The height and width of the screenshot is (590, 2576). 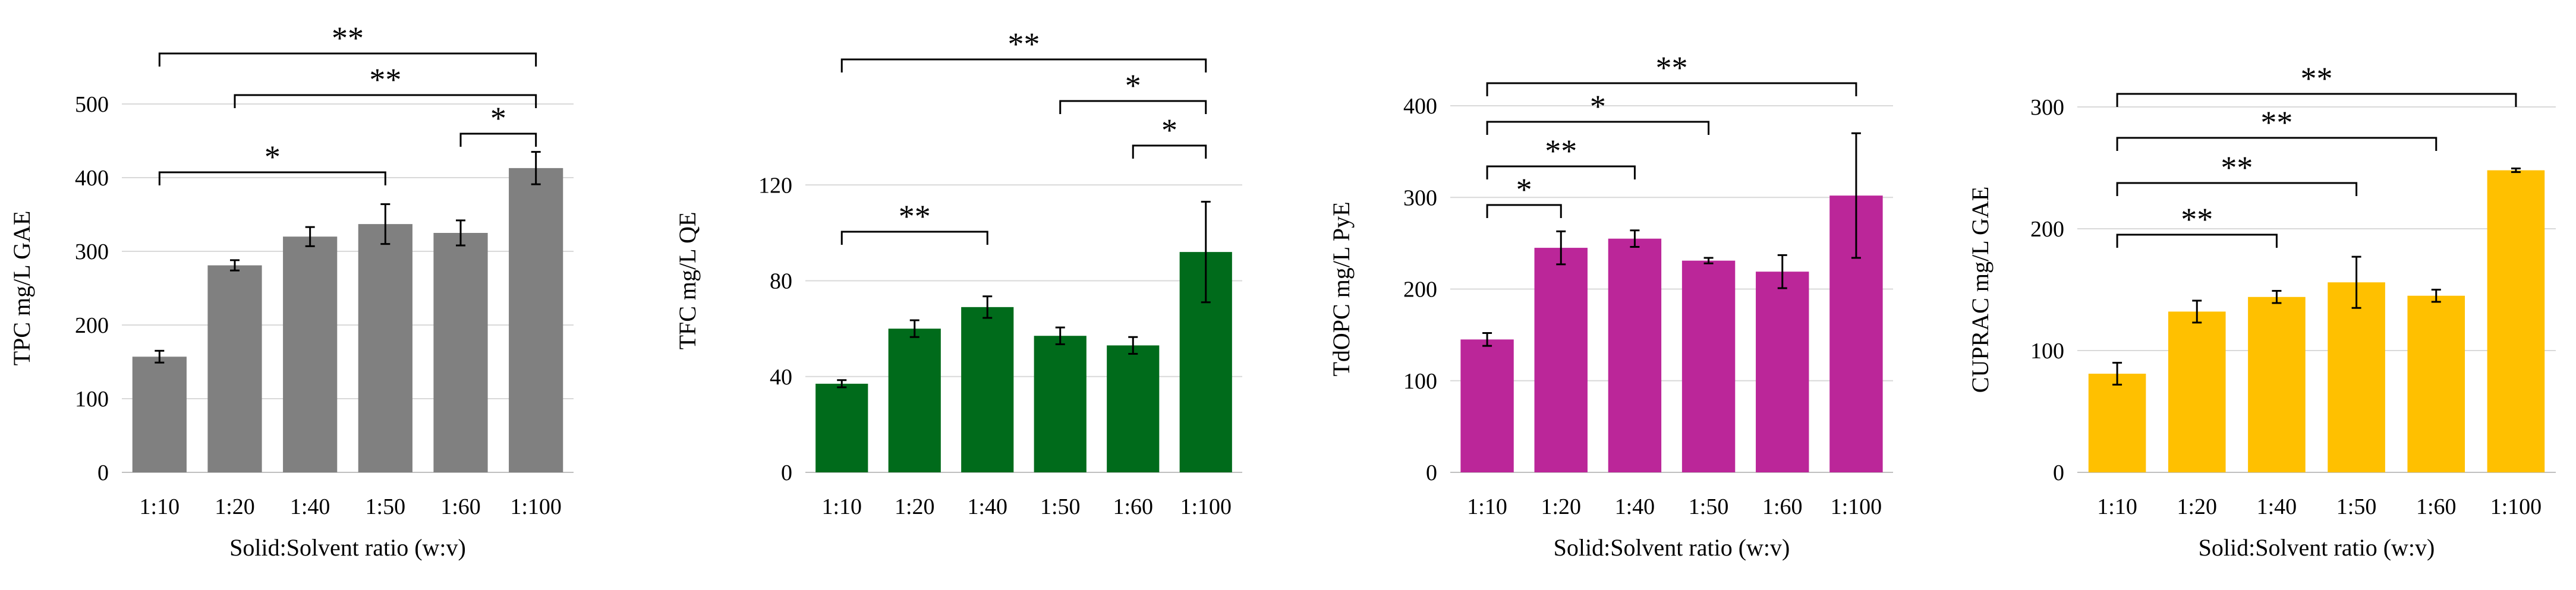 What do you see at coordinates (781, 377) in the screenshot?
I see `y-tick-label: 40` at bounding box center [781, 377].